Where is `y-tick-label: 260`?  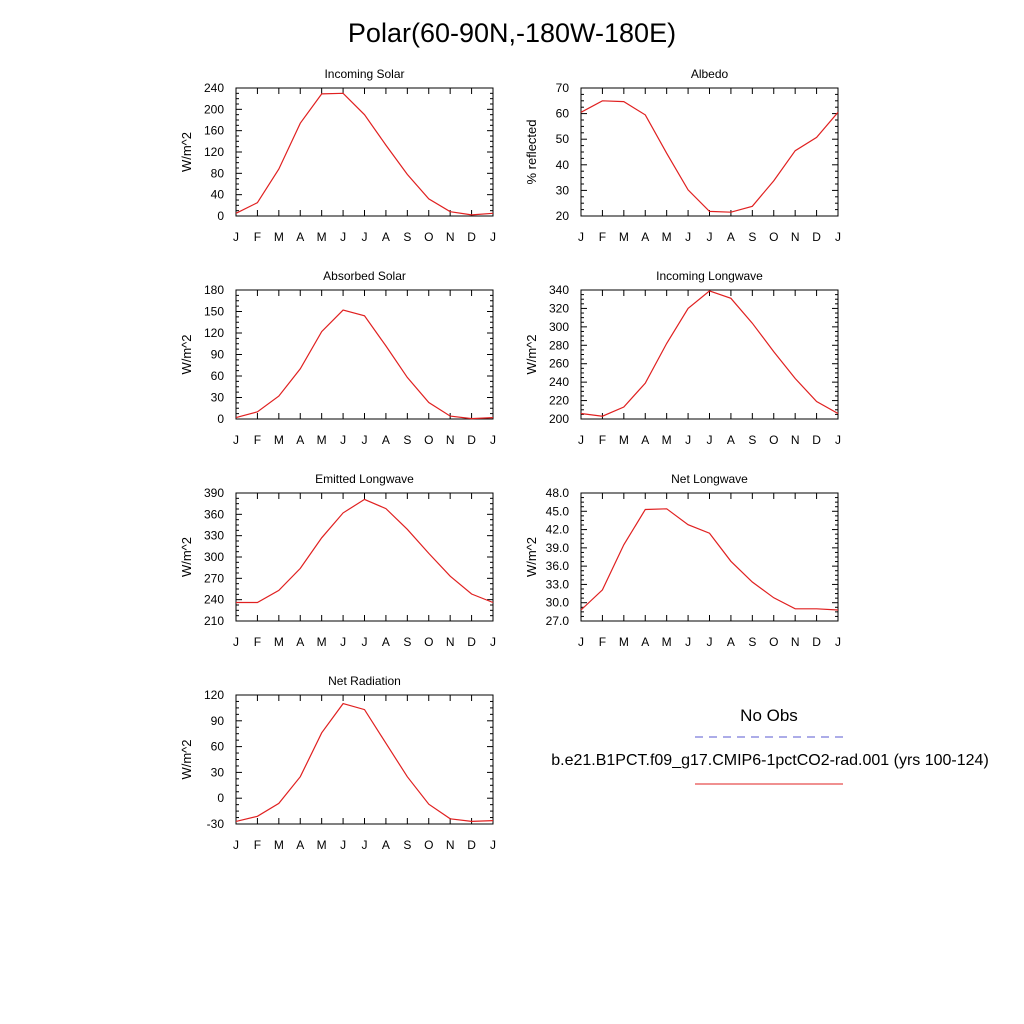
y-tick-label: 260 is located at coordinates (559, 364).